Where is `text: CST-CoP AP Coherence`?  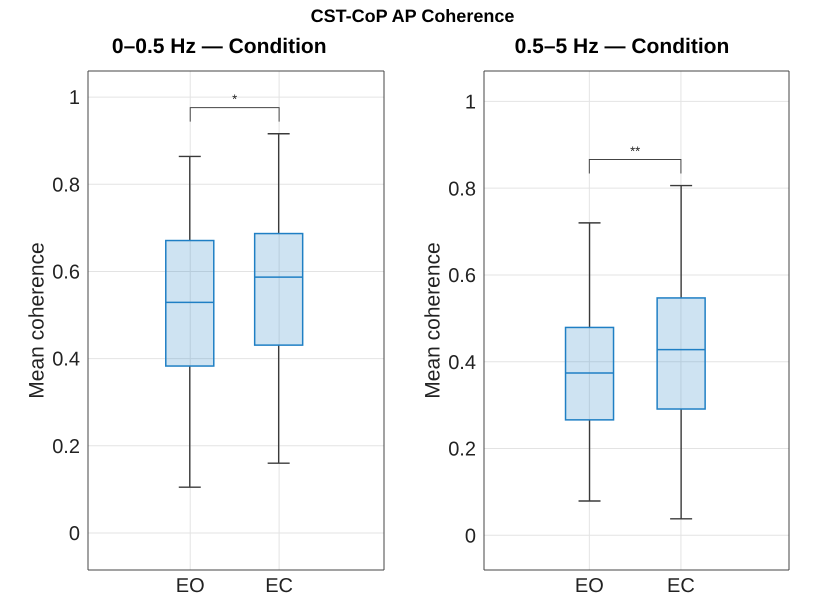 text: CST-CoP AP Coherence is located at coordinates (413, 16).